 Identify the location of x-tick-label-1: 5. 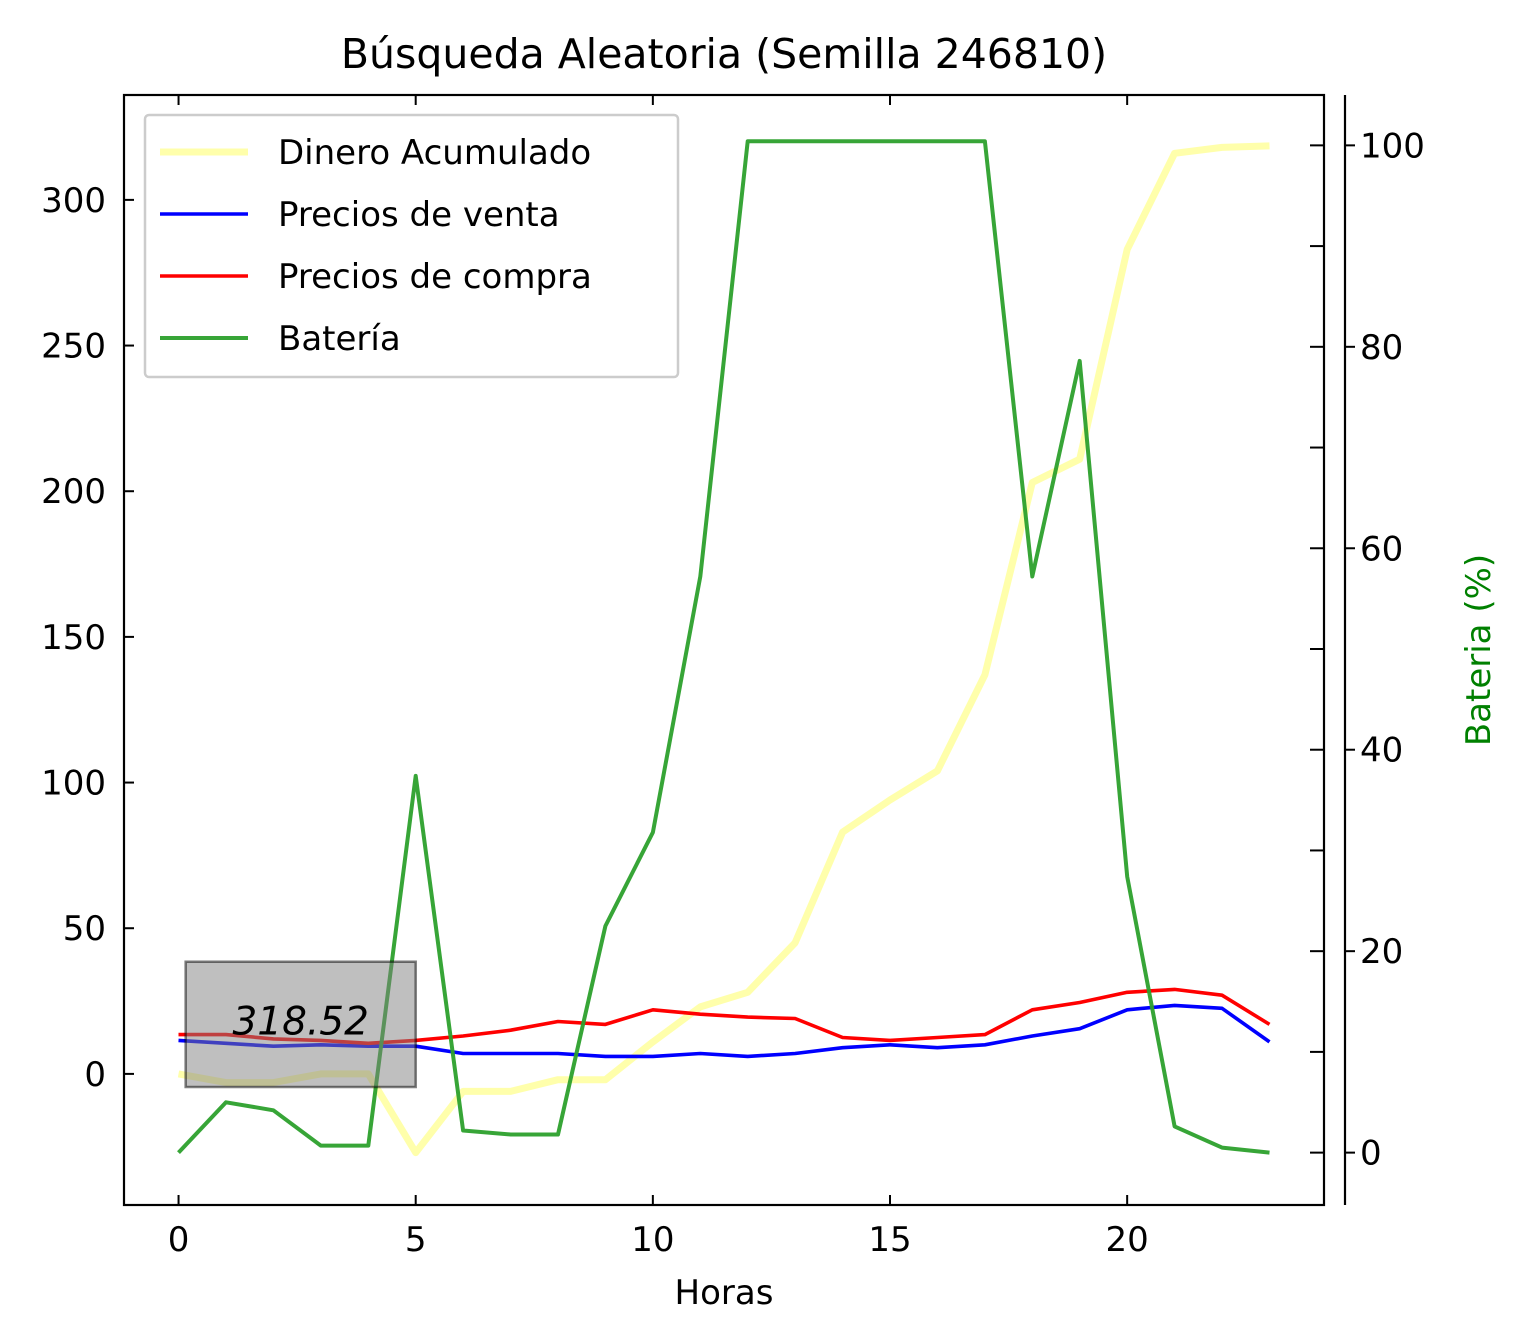
(416, 1240).